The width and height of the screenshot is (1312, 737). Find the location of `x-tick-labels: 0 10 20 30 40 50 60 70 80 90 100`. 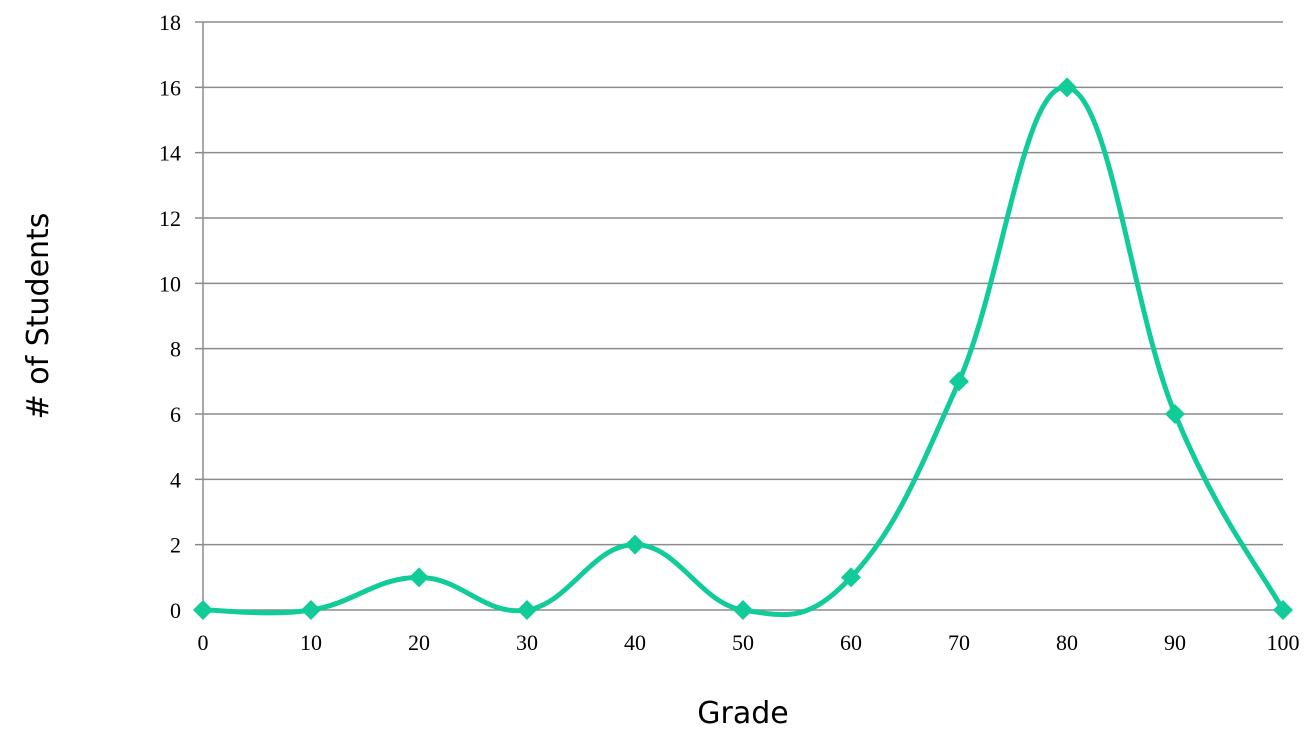

x-tick-labels: 0 10 20 30 40 50 60 70 80 90 100 is located at coordinates (749, 642).